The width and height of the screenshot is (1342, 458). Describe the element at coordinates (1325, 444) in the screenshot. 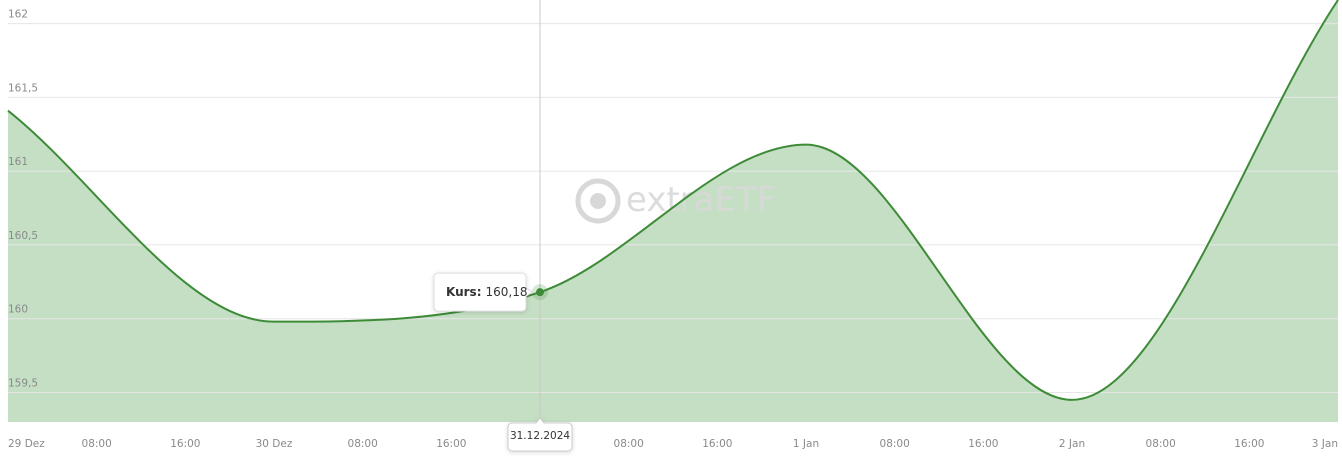

I see `x-tick-label: 3 Jan` at that location.